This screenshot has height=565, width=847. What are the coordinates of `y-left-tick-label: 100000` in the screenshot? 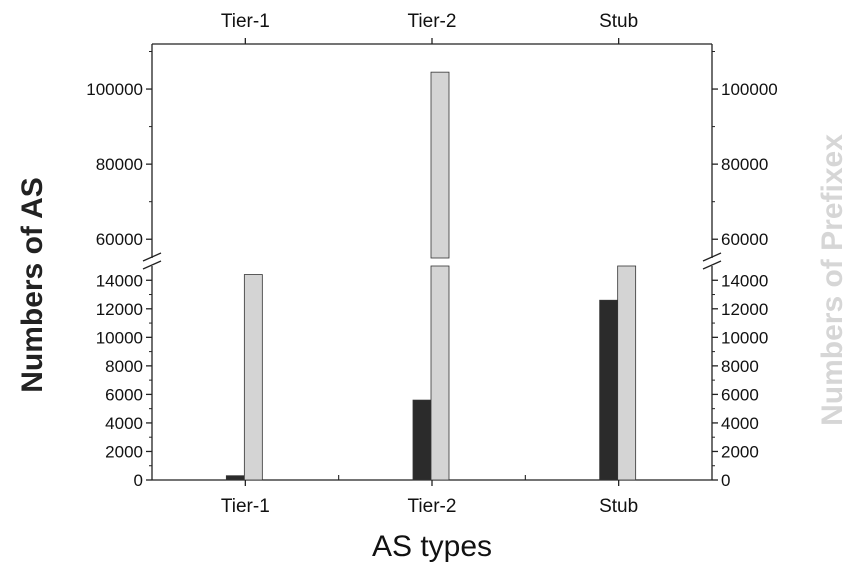 It's located at (114, 89).